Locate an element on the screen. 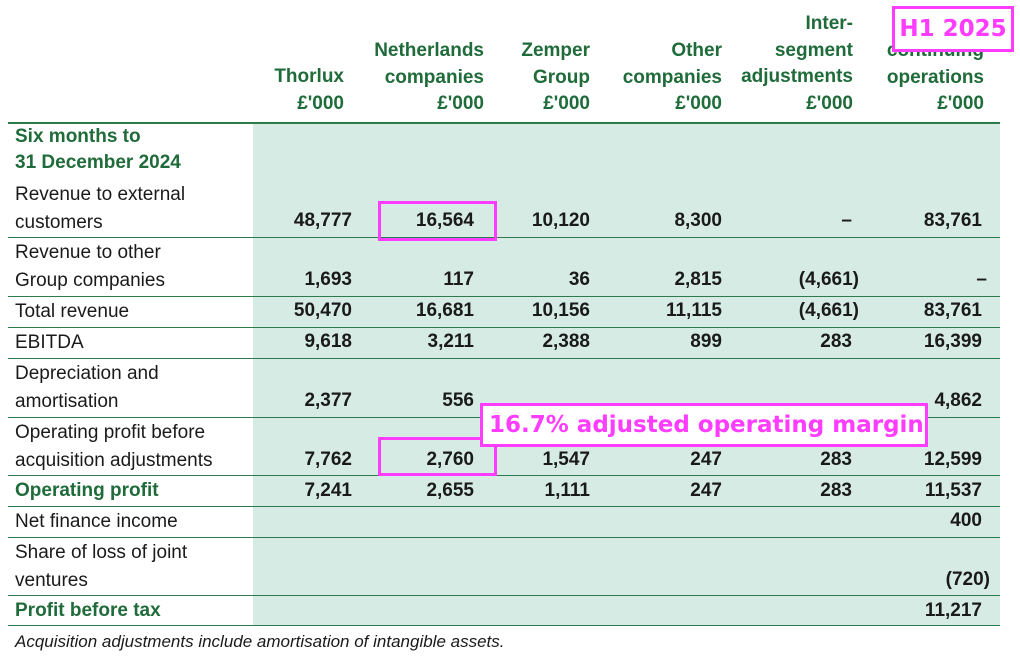 This screenshot has width=1020, height=670. cell-value: 1,111 is located at coordinates (567, 490).